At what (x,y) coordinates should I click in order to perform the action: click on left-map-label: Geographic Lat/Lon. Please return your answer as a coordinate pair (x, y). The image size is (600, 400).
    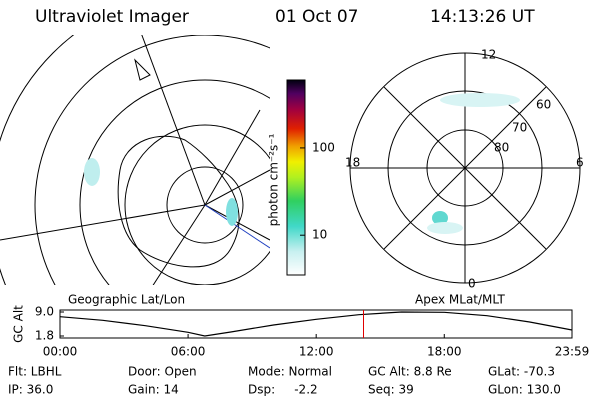
    Looking at the image, I should click on (126, 300).